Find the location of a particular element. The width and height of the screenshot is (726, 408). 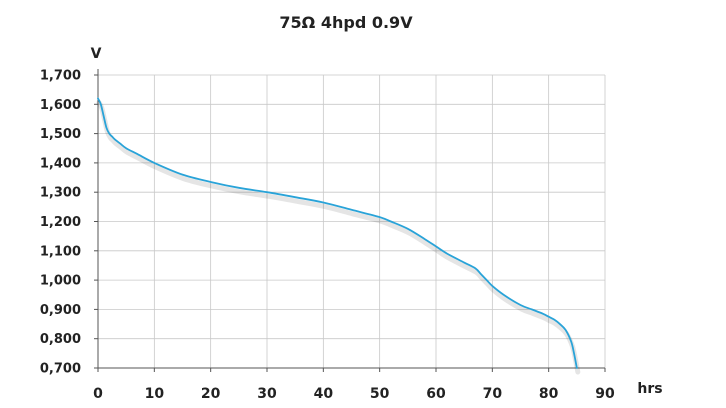

x-tick-label: 70 is located at coordinates (493, 394).